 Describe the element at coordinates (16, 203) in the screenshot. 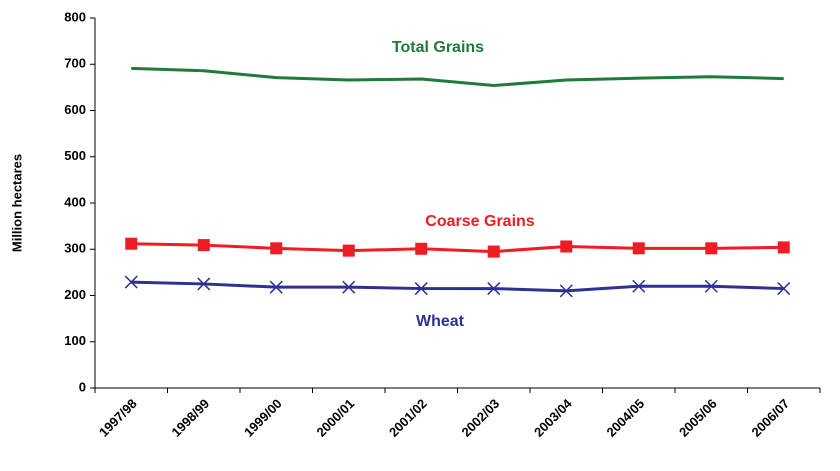

I see `y-axis-label: Million hectares` at that location.